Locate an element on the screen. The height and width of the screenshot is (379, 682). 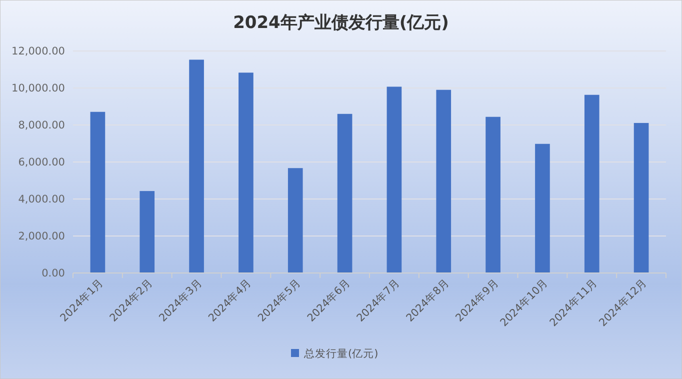
y-tick-label: 4,000.00 is located at coordinates (41, 200).